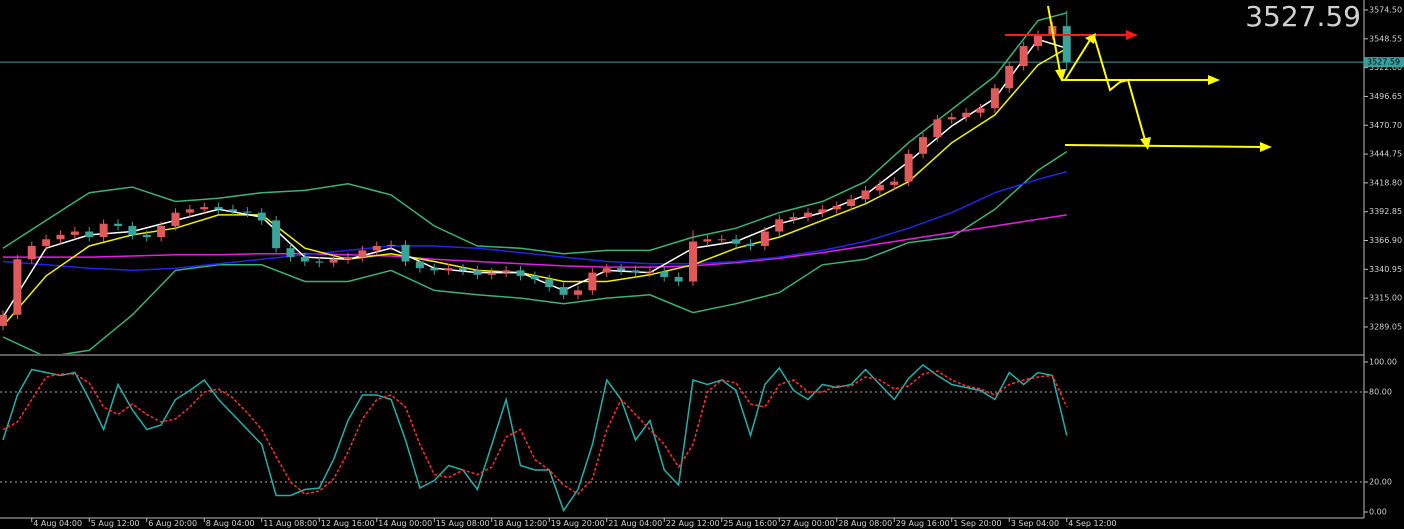 The width and height of the screenshot is (1404, 529). What do you see at coordinates (172, 523) in the screenshot?
I see `x-tick-label: 6 Aug 20:00` at bounding box center [172, 523].